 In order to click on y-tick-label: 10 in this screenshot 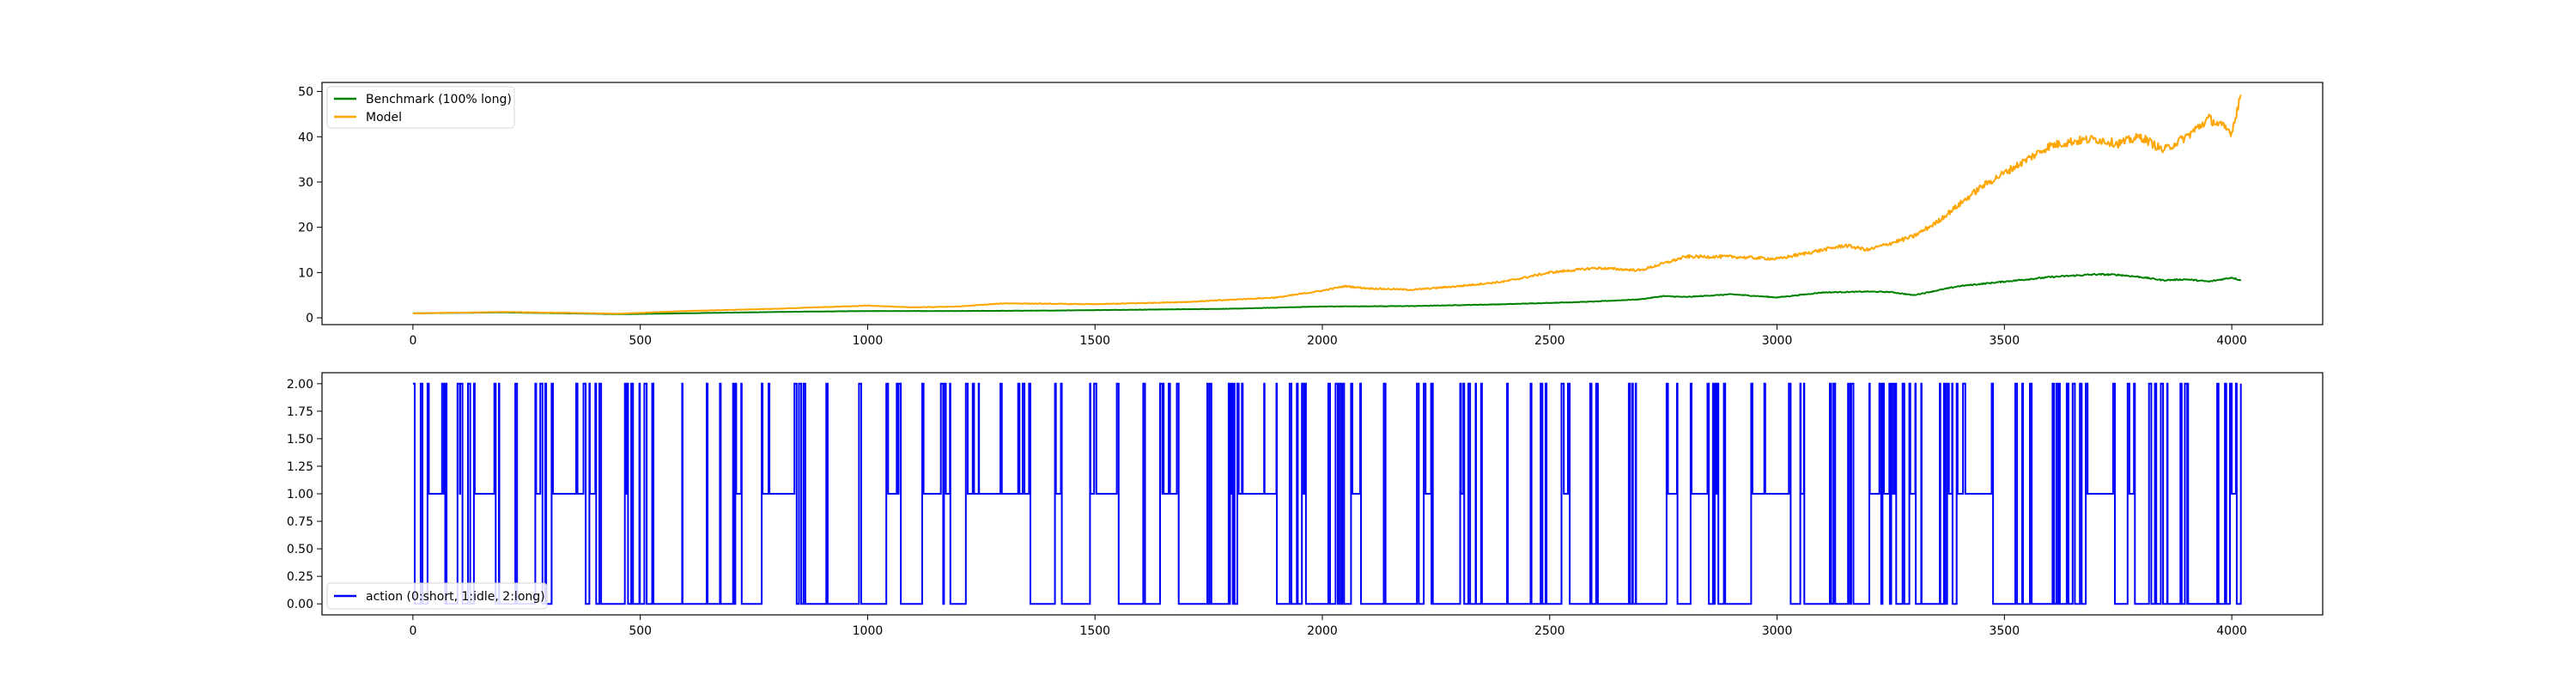, I will do `click(305, 273)`.